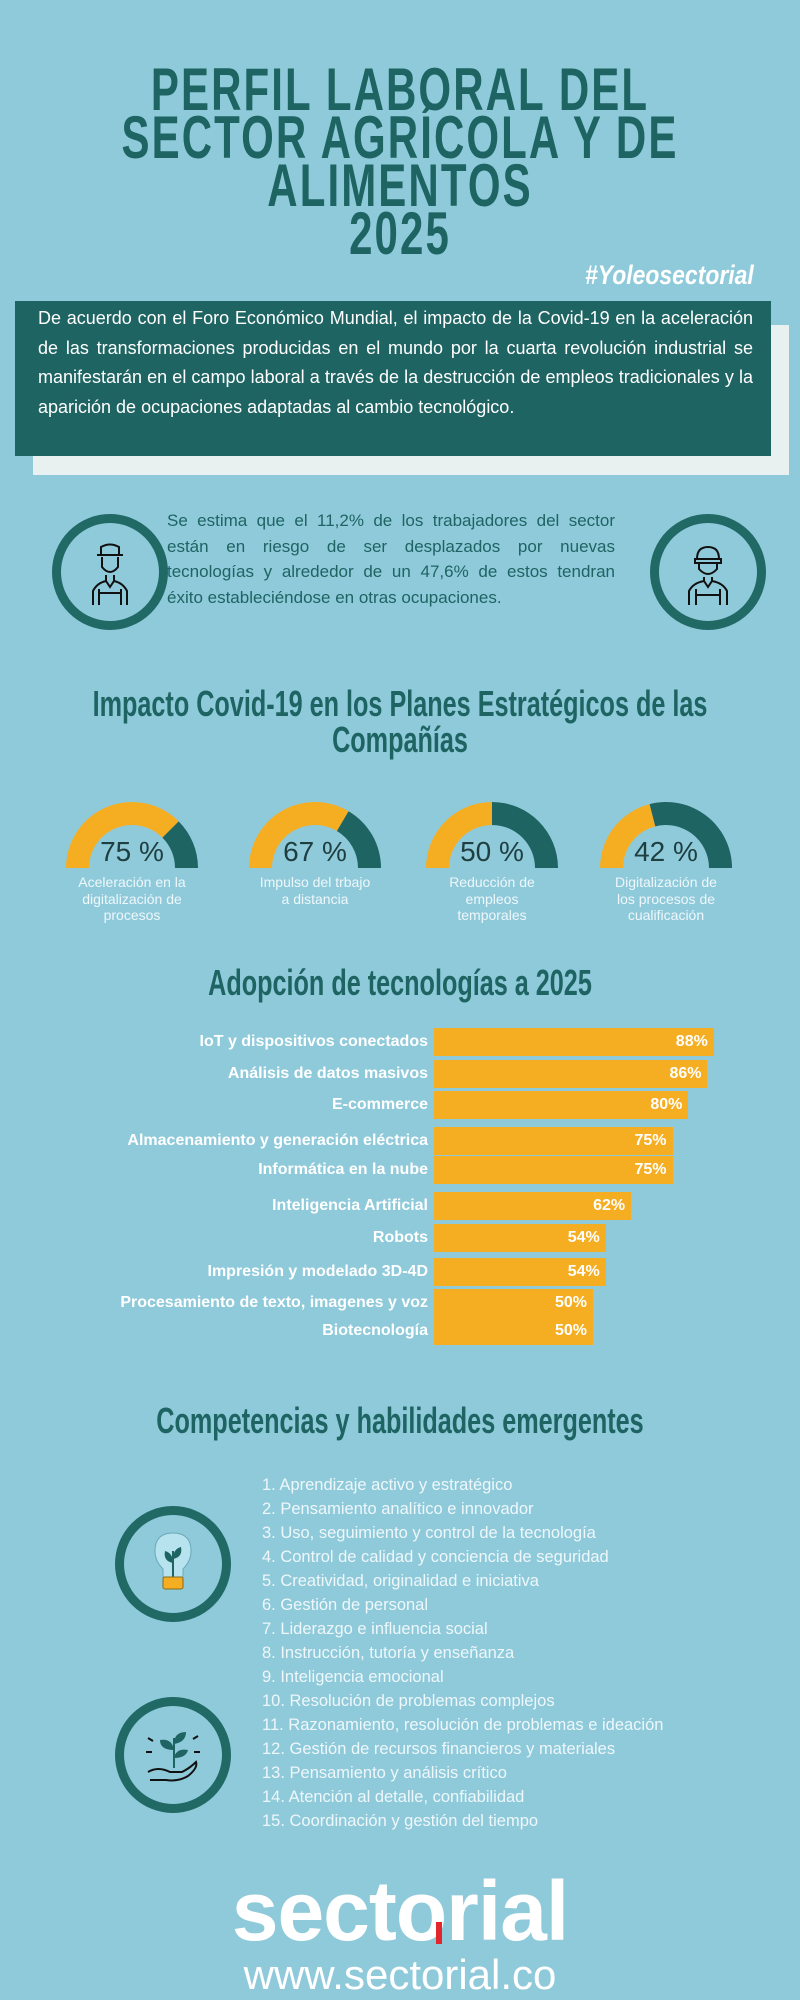  Describe the element at coordinates (345, 1605) in the screenshot. I see `skill-item: 6. Gestión de personal` at that location.